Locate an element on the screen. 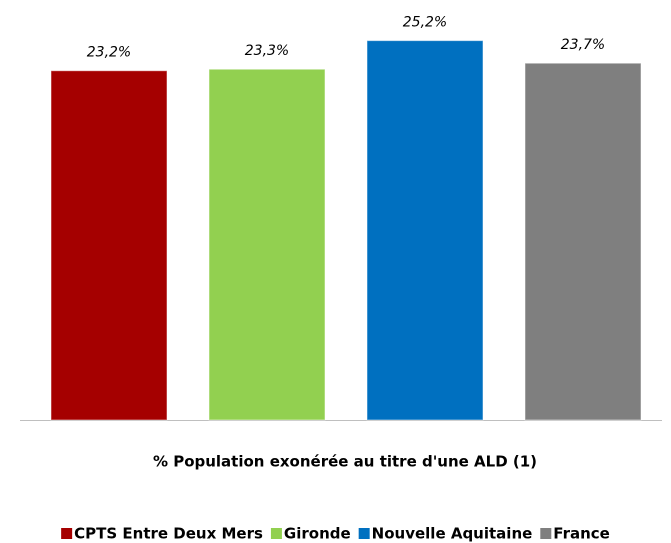  value-label: 25,2% is located at coordinates (425, 23).